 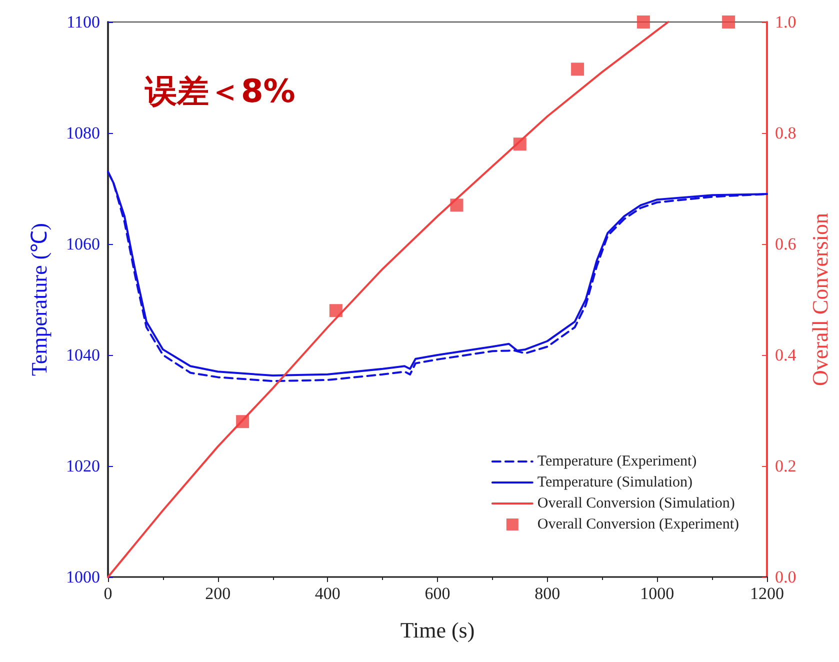 I want to click on y-tick-label: 1060, so click(x=83, y=244).